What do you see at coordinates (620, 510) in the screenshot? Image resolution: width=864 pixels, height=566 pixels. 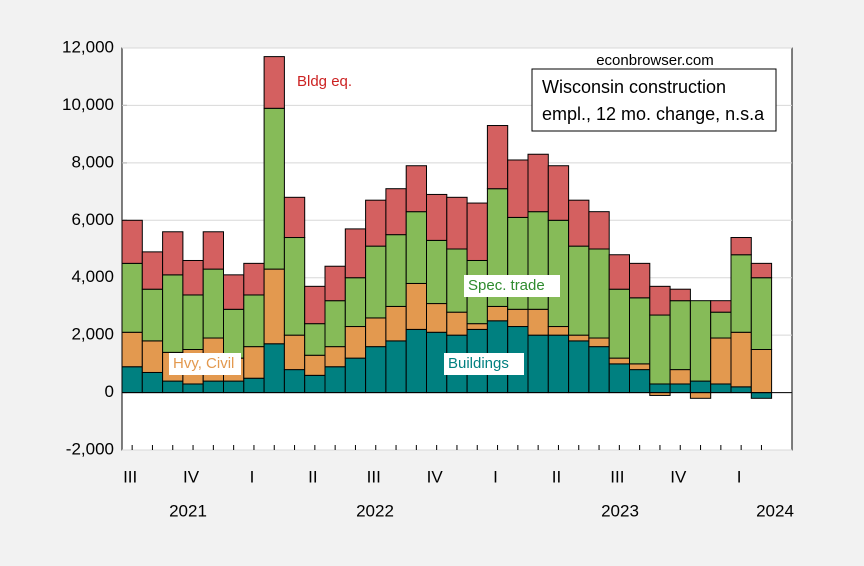 I see `year-label: 2023` at bounding box center [620, 510].